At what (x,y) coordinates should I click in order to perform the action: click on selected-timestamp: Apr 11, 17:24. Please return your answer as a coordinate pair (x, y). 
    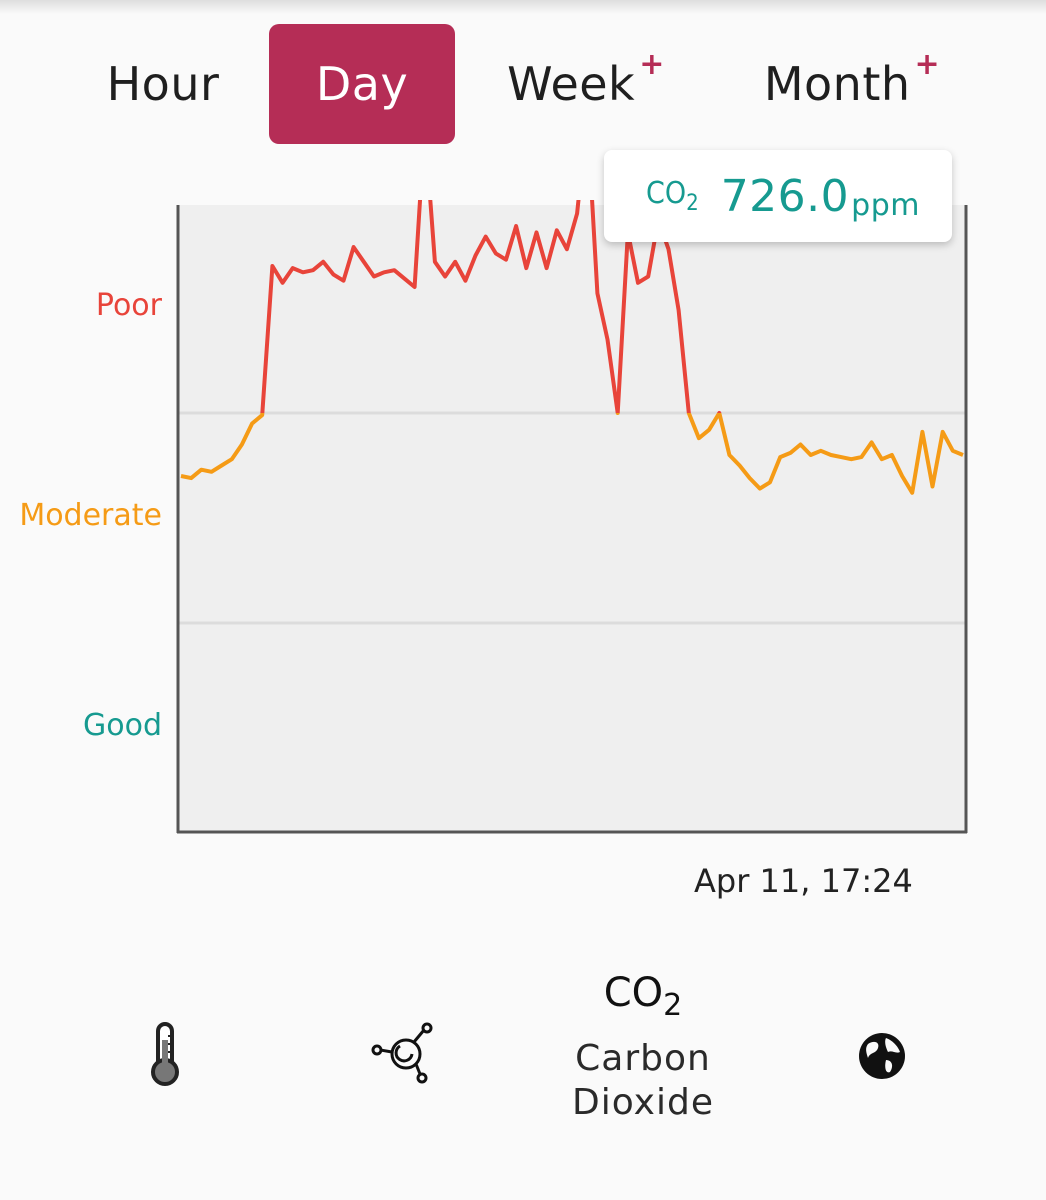
    Looking at the image, I should click on (803, 881).